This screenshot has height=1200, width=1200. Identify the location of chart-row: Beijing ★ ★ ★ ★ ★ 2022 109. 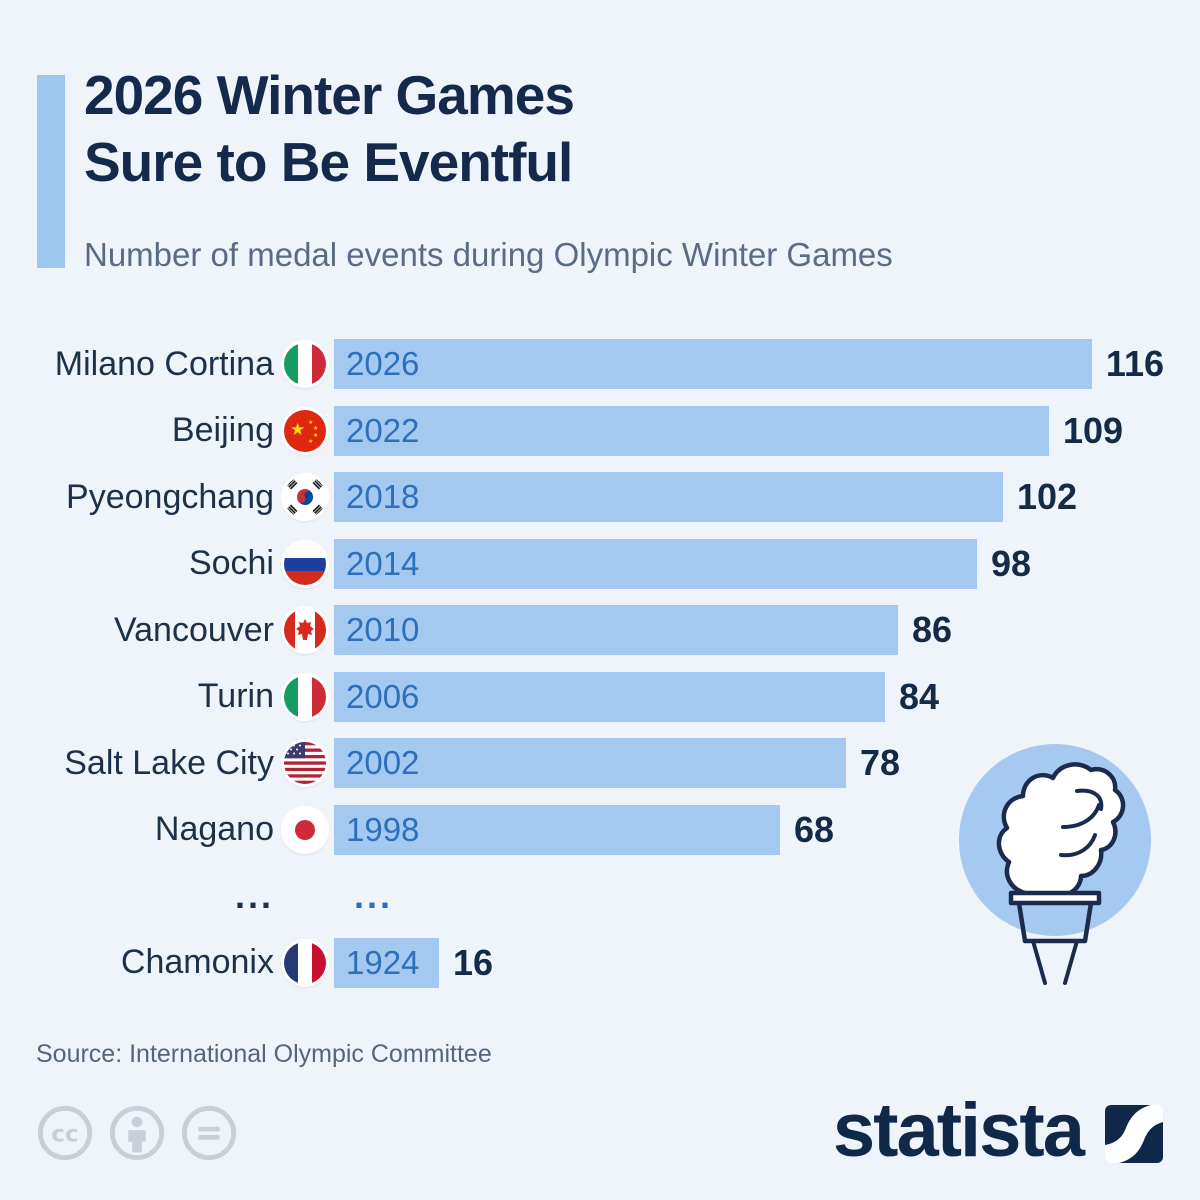
(600, 431).